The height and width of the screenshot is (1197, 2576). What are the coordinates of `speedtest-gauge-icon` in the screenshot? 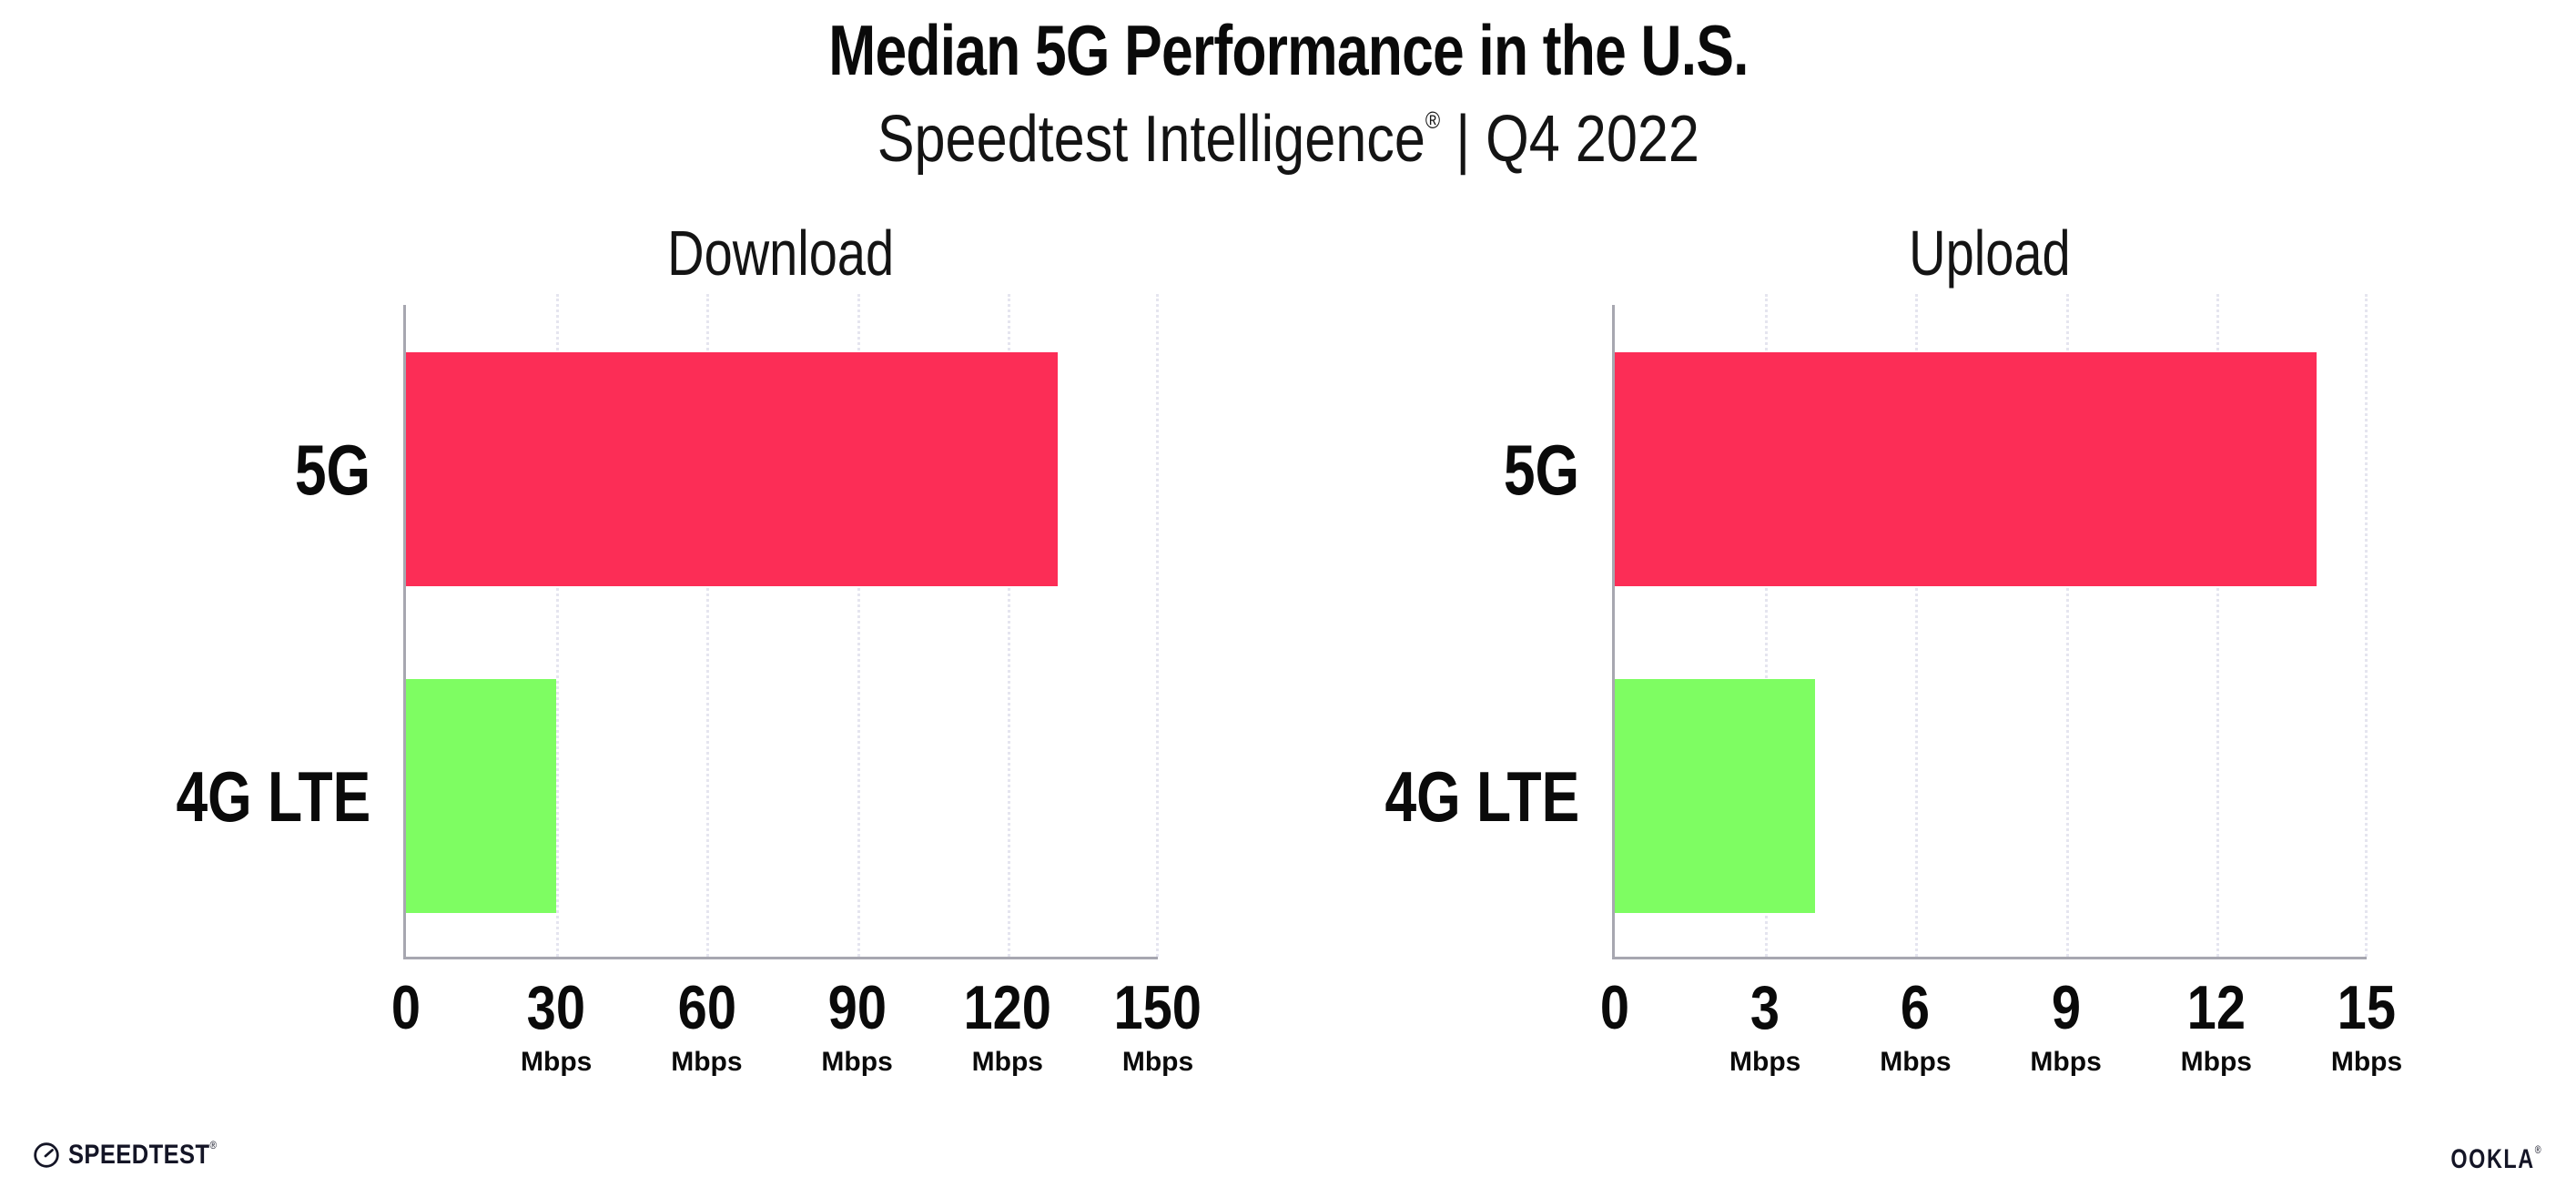 It's located at (46, 1155).